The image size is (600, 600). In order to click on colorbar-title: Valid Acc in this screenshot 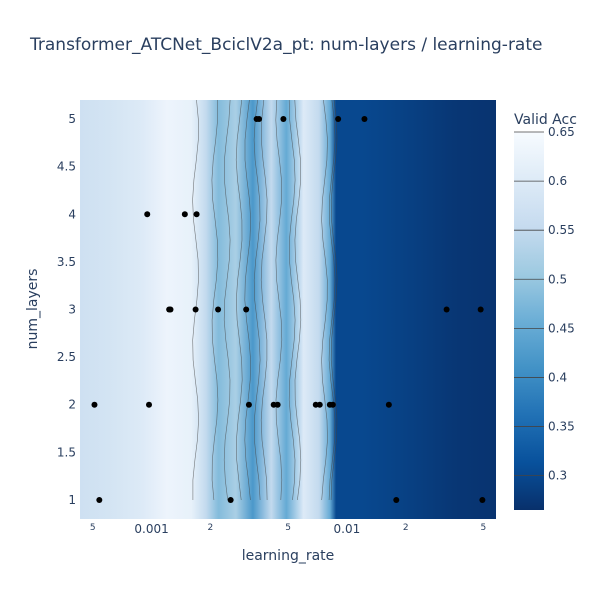, I will do `click(545, 120)`.